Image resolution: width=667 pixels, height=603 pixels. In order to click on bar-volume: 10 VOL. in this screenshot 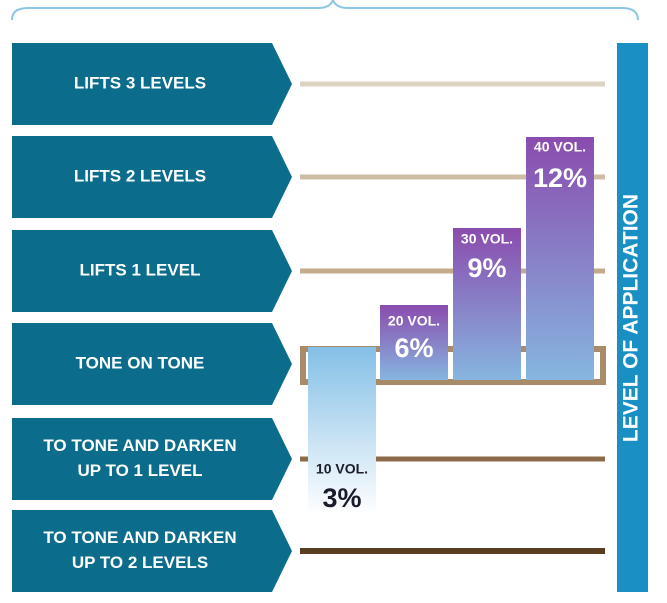, I will do `click(342, 469)`.